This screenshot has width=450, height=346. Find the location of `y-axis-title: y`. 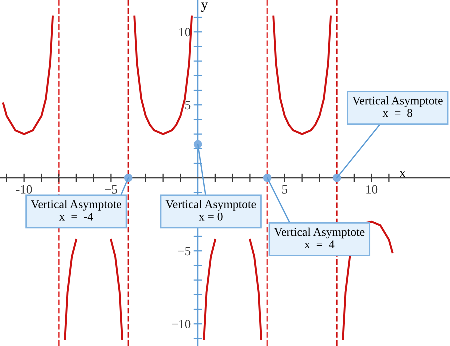

y-axis-title: y is located at coordinates (204, 7).